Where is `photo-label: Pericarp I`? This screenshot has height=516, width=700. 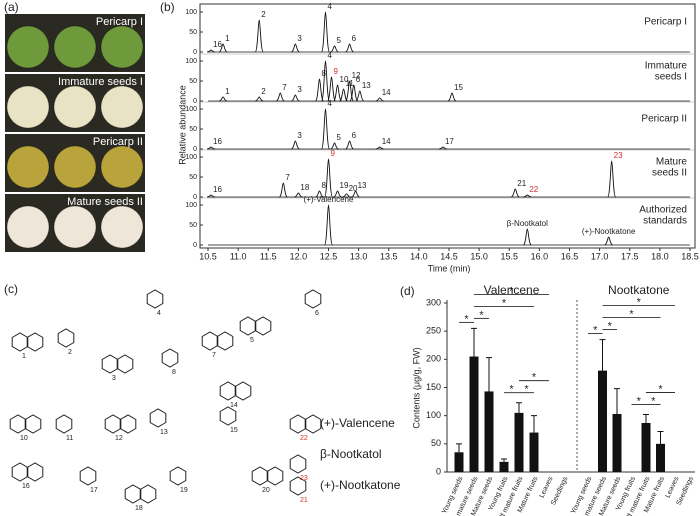 photo-label: Pericarp I is located at coordinates (119, 22).